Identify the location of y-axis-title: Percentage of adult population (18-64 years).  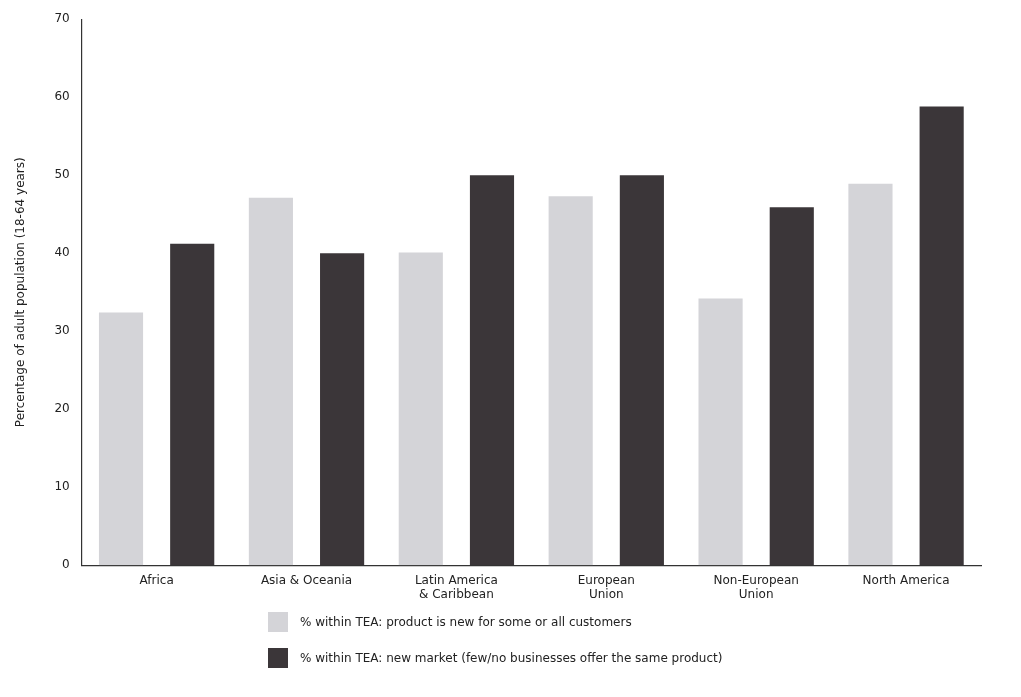
(20, 292).